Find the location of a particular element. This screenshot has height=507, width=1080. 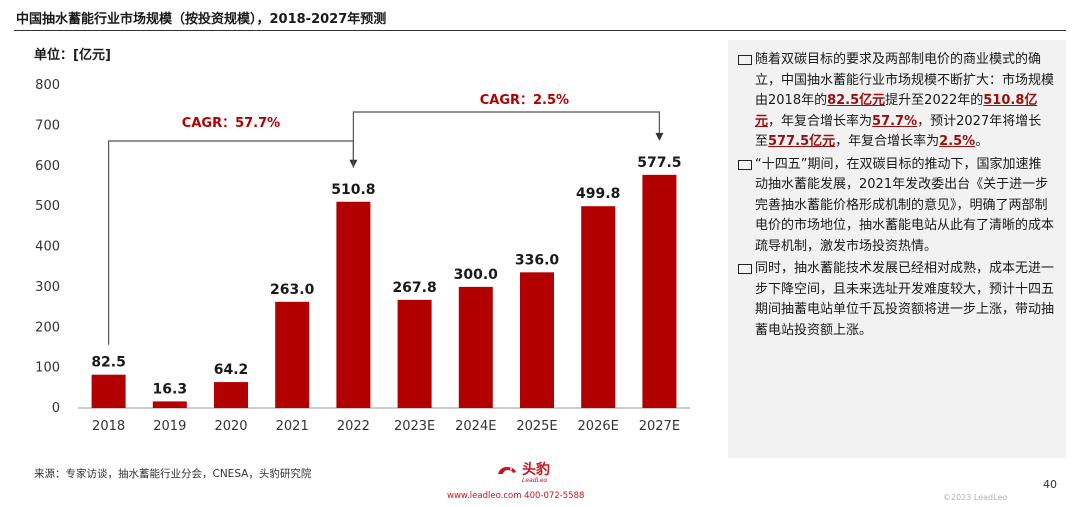

copyright: ©2023 LeadLeo is located at coordinates (975, 497).